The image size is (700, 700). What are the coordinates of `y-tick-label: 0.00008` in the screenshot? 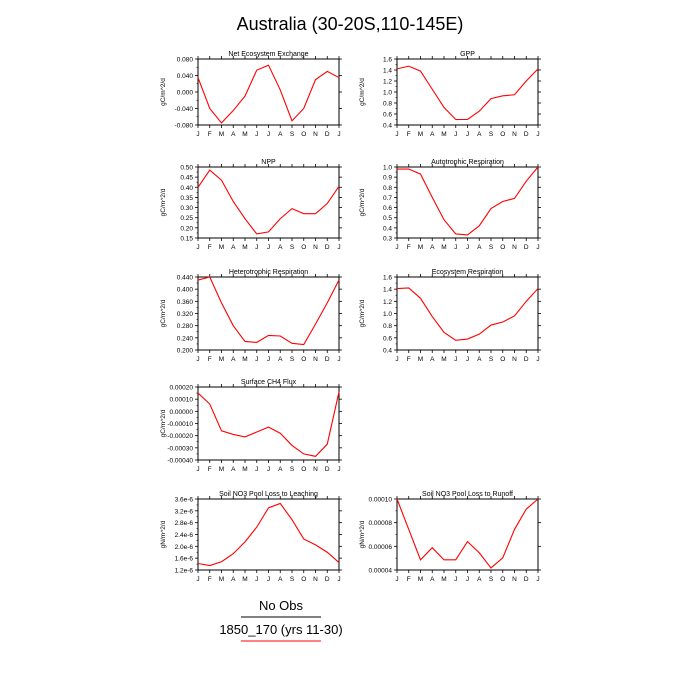 It's located at (381, 523).